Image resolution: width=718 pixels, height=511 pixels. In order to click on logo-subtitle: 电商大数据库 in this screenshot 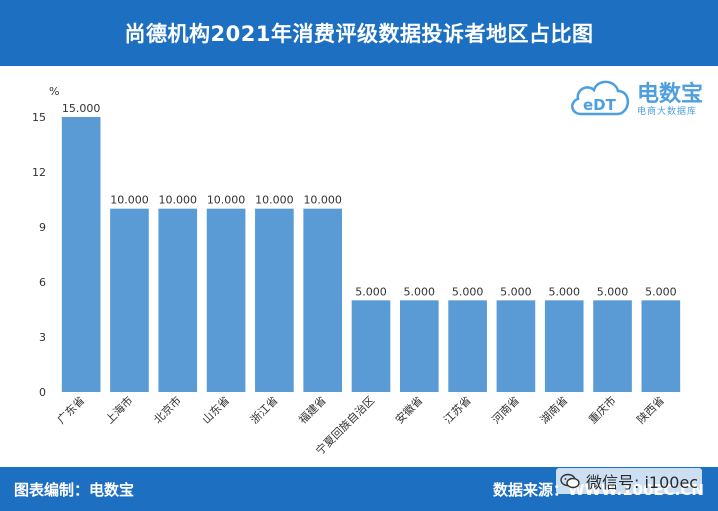, I will do `click(667, 112)`.